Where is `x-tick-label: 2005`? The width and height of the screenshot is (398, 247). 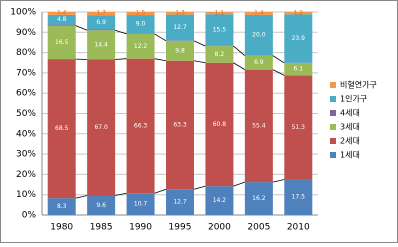
x-tick-label: 2005 is located at coordinates (258, 228).